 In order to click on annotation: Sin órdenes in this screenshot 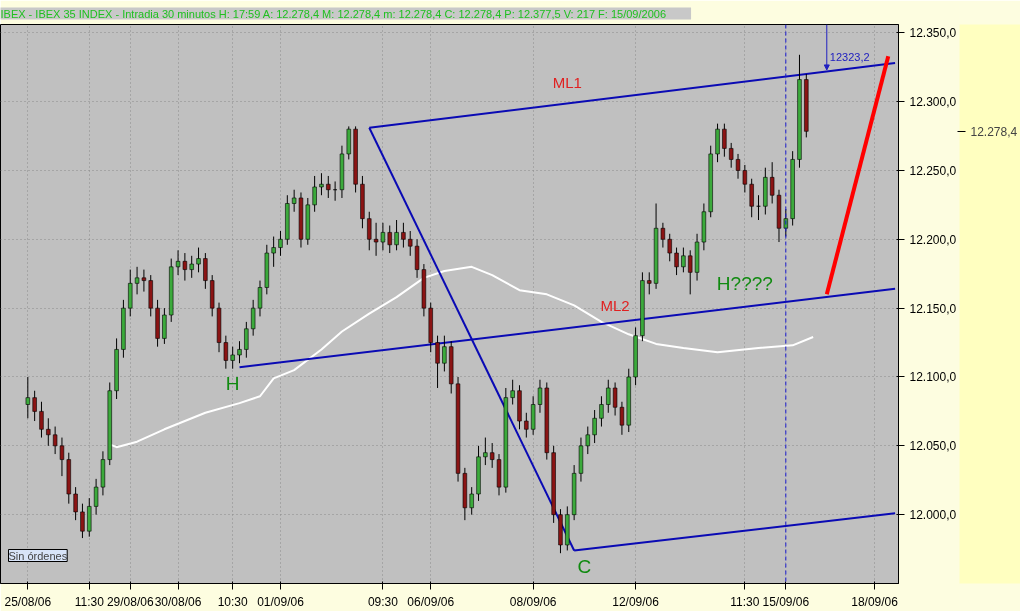, I will do `click(38, 555)`.